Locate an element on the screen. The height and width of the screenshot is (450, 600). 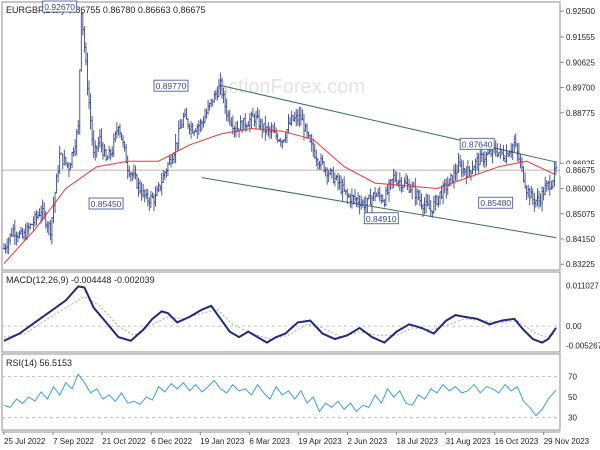
macd-tick-label: 0.00 is located at coordinates (574, 326).